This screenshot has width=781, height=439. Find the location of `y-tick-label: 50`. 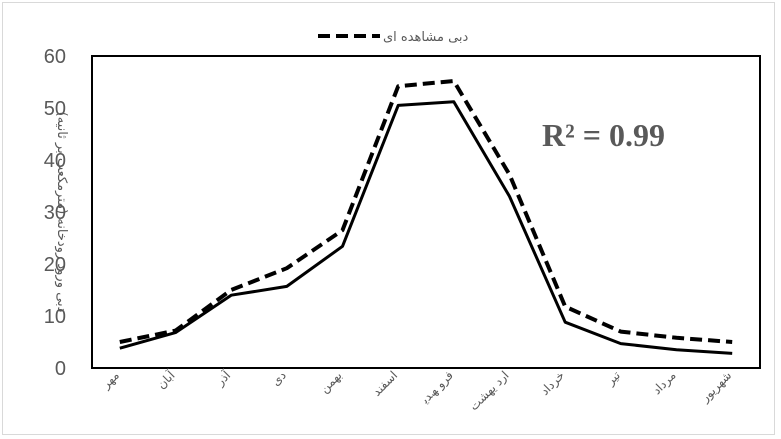

y-tick-label: 50 is located at coordinates (55, 109).